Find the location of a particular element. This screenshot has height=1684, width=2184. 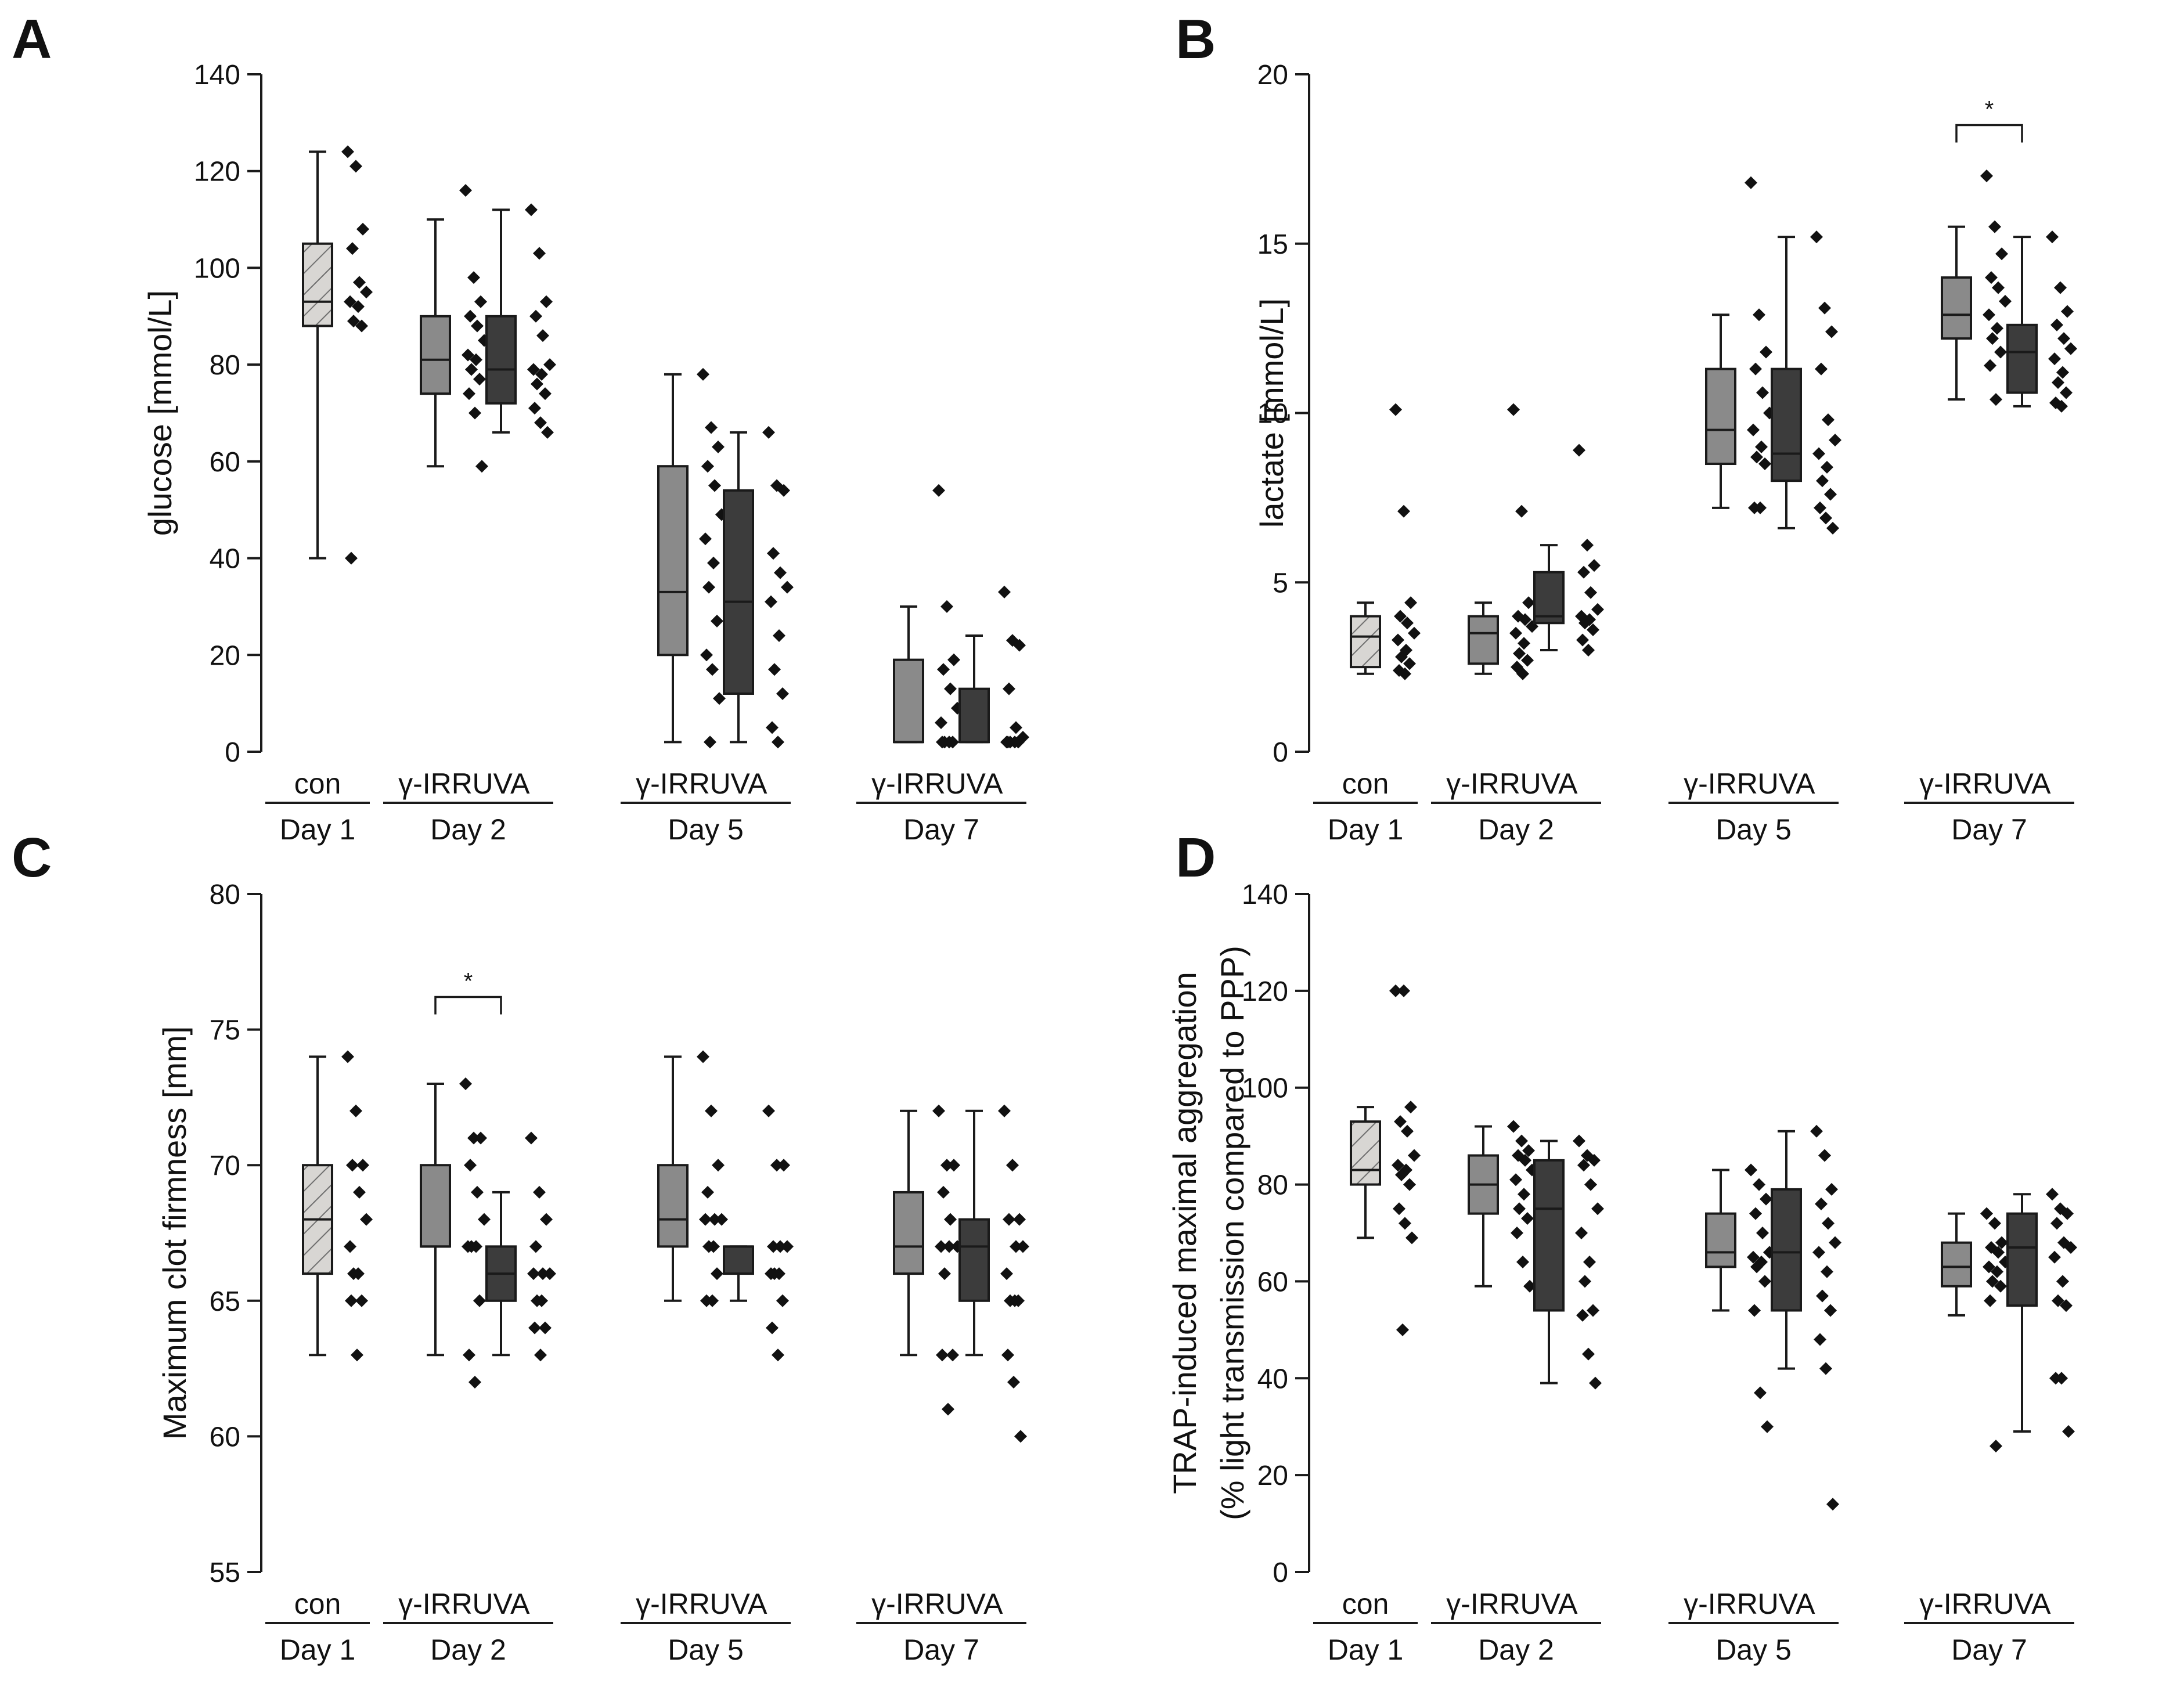

category-label: con is located at coordinates (1365, 1604).